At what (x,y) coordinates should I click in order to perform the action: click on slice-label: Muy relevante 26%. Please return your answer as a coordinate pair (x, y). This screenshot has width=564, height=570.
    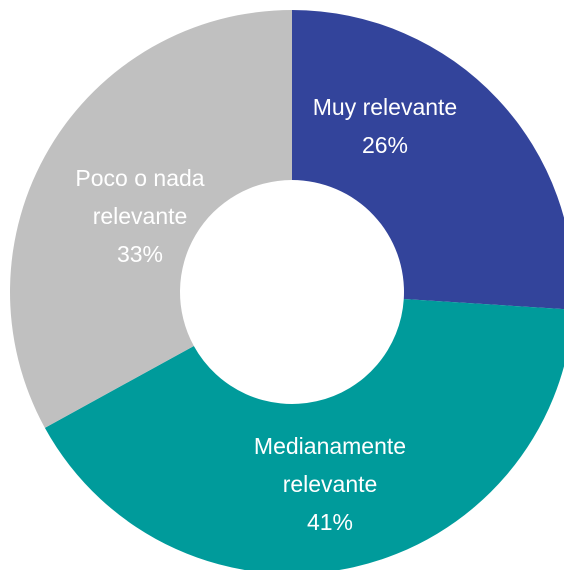
    Looking at the image, I should click on (385, 126).